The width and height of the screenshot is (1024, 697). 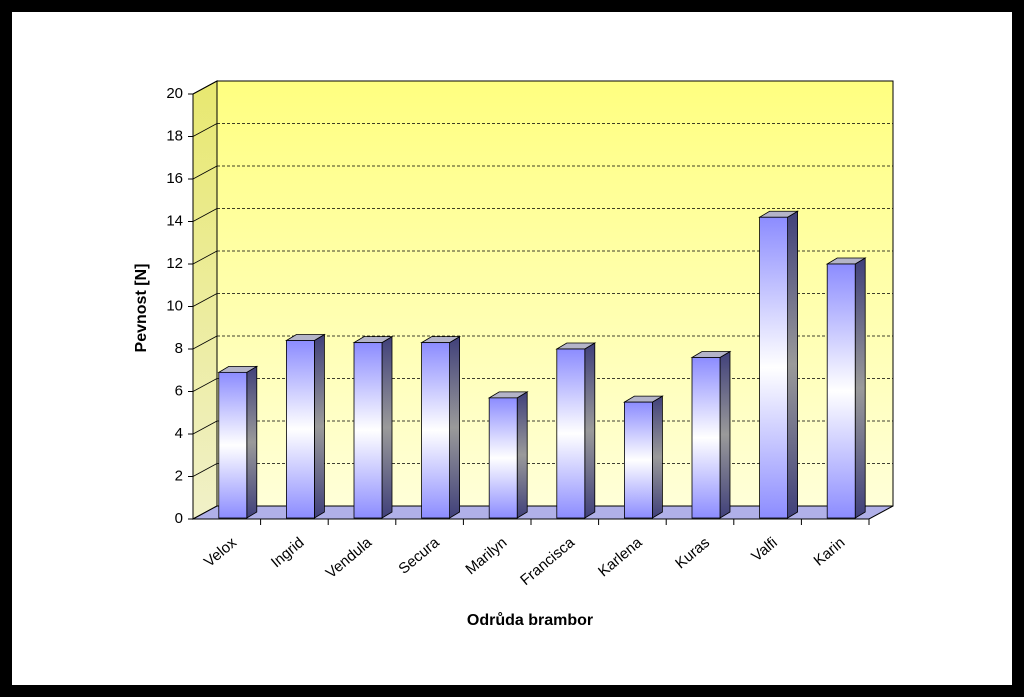 What do you see at coordinates (141, 308) in the screenshot?
I see `y-axis-title: Pevnost [N]` at bounding box center [141, 308].